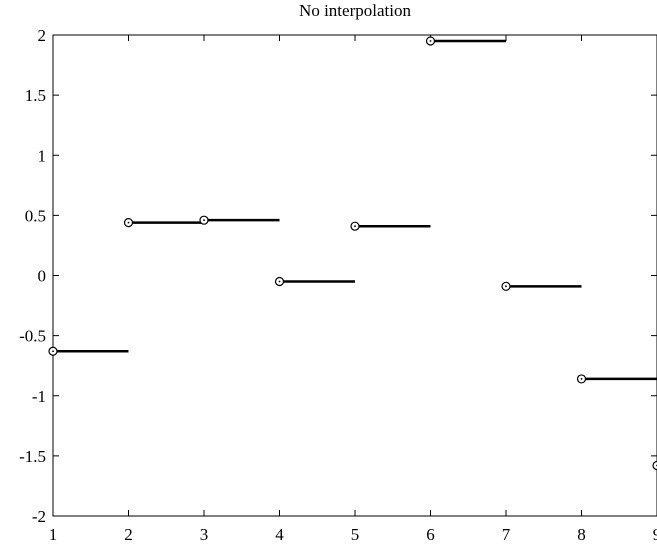  I want to click on y-tick-label: 0.5, so click(35, 215).